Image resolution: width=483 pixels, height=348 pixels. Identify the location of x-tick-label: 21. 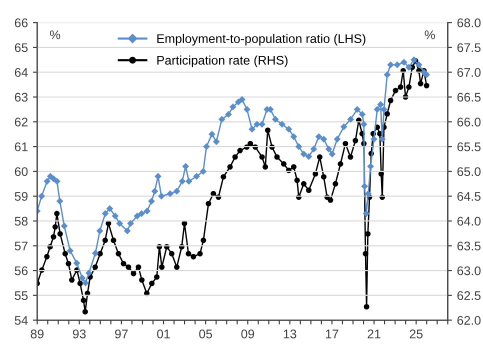
(374, 334).